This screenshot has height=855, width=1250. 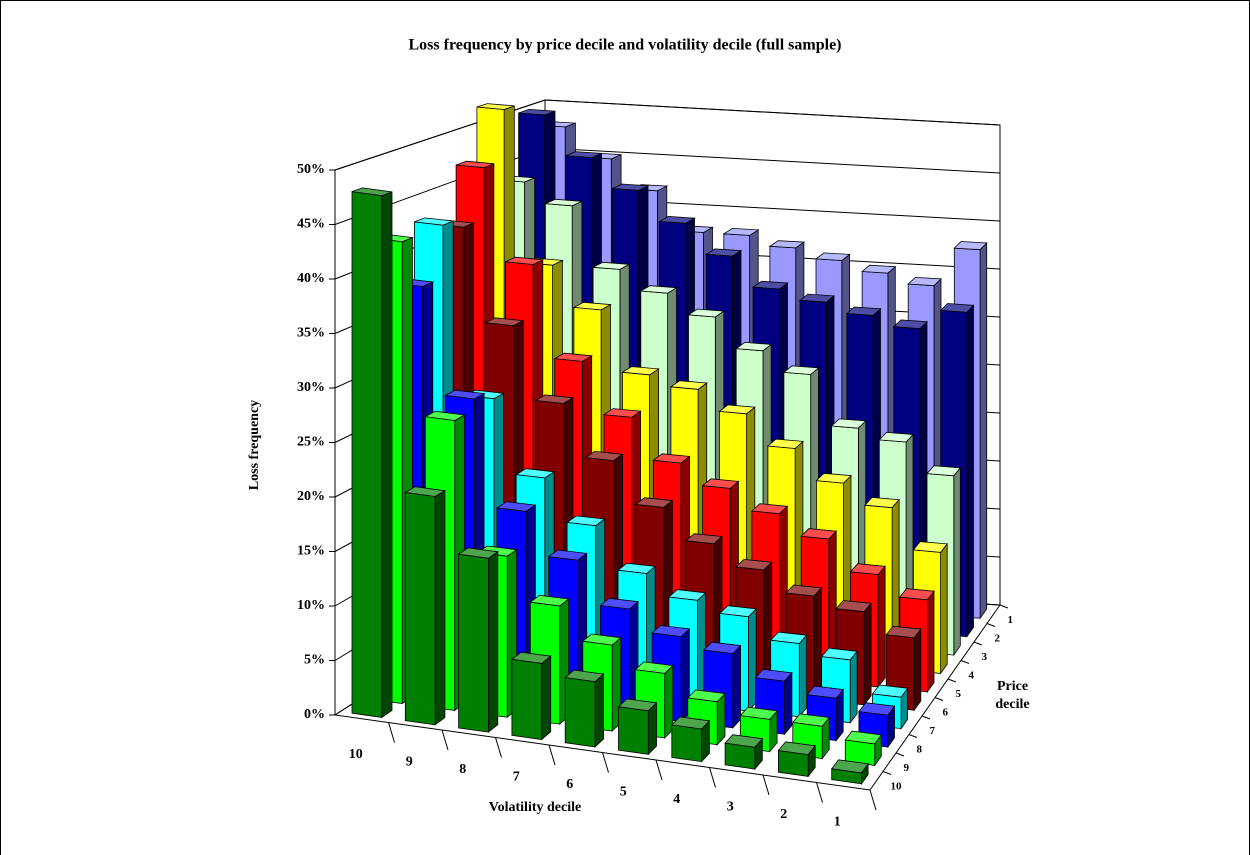 I want to click on x-tick-label: 7, so click(x=516, y=776).